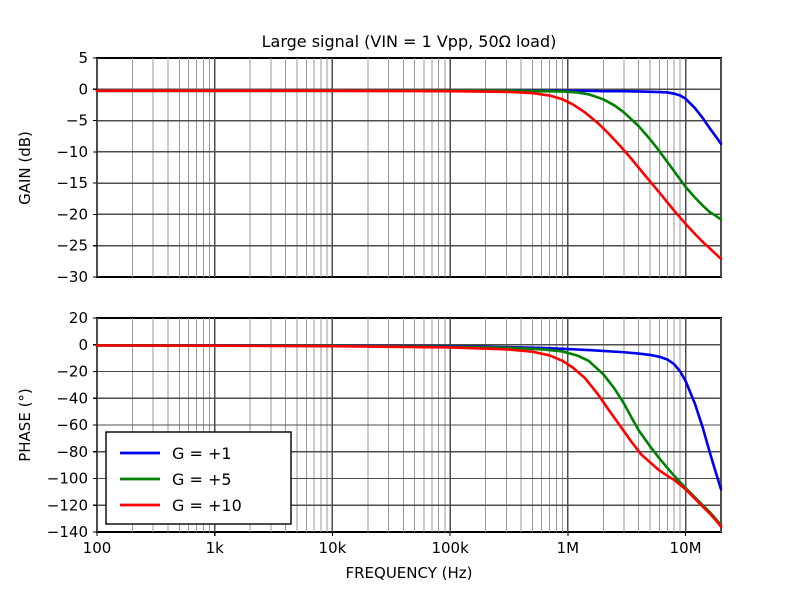  What do you see at coordinates (686, 548) in the screenshot?
I see `x-tick-label: 10M` at bounding box center [686, 548].